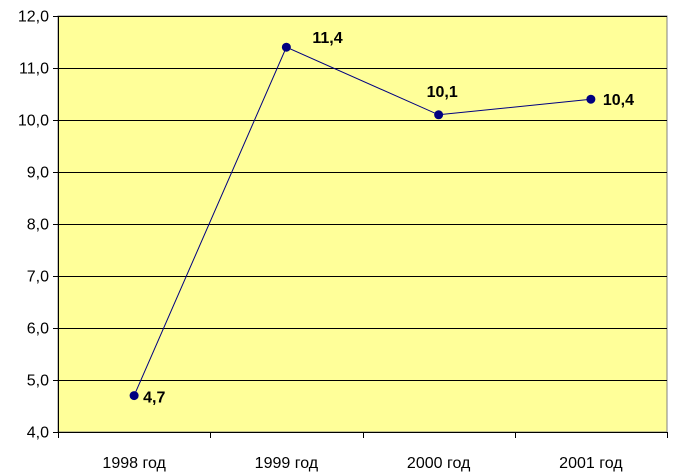  Describe the element at coordinates (33, 17) in the screenshot. I see `y-tick-label: 12,0` at that location.